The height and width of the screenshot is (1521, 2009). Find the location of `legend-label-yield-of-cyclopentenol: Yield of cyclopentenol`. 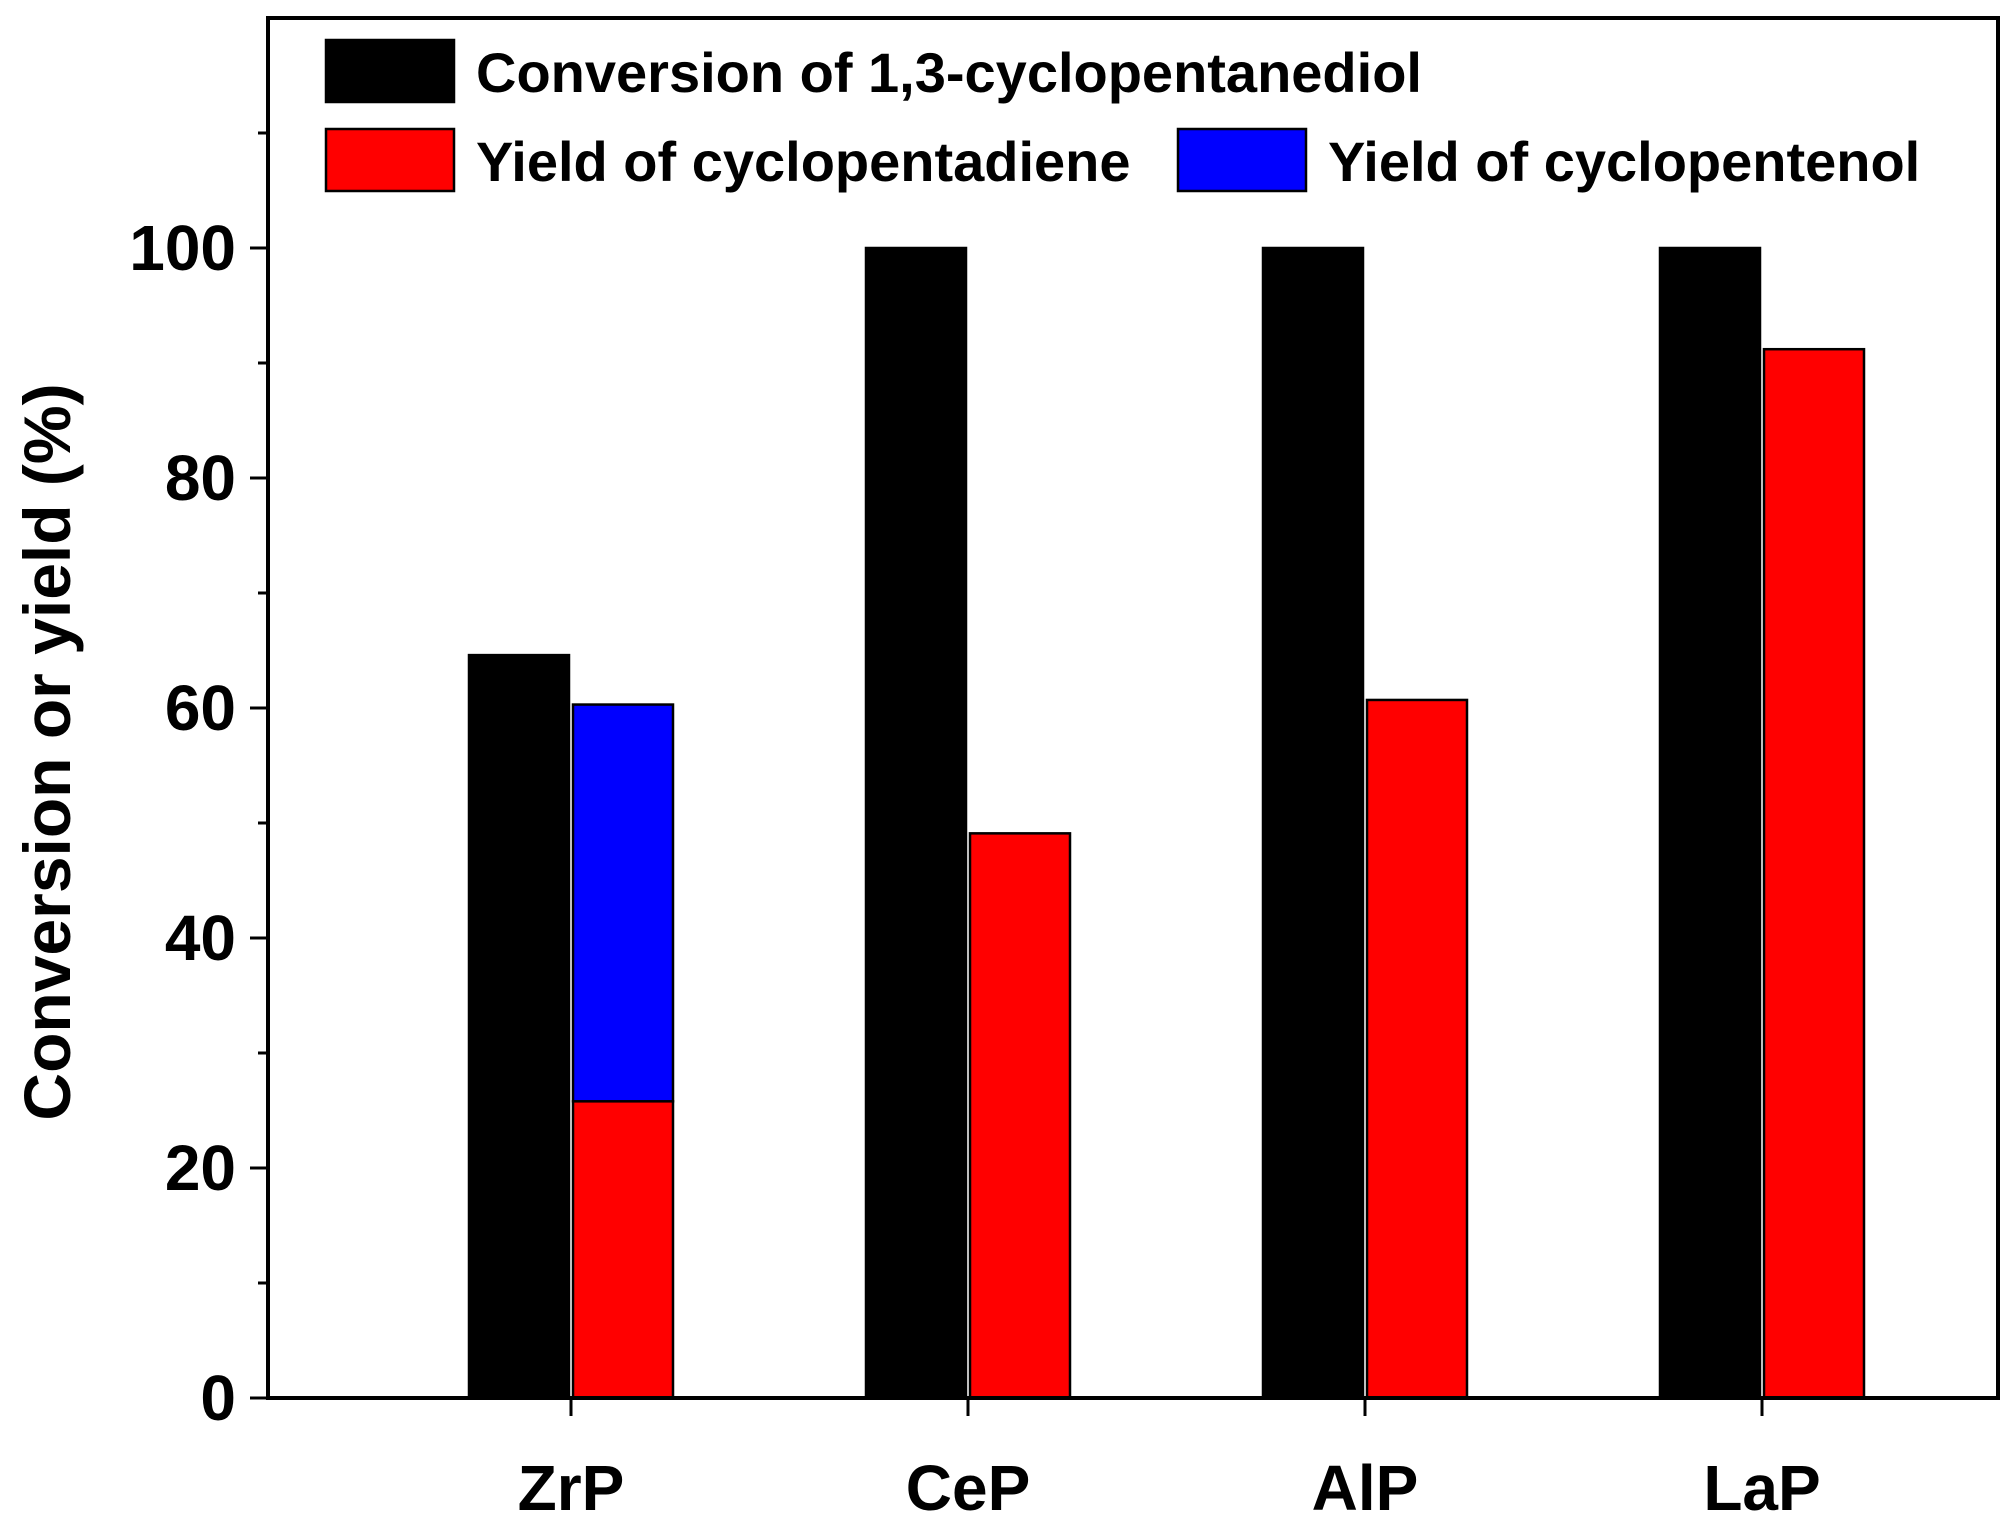

legend-label-yield-of-cyclopentenol: Yield of cyclopentenol is located at coordinates (1624, 161).